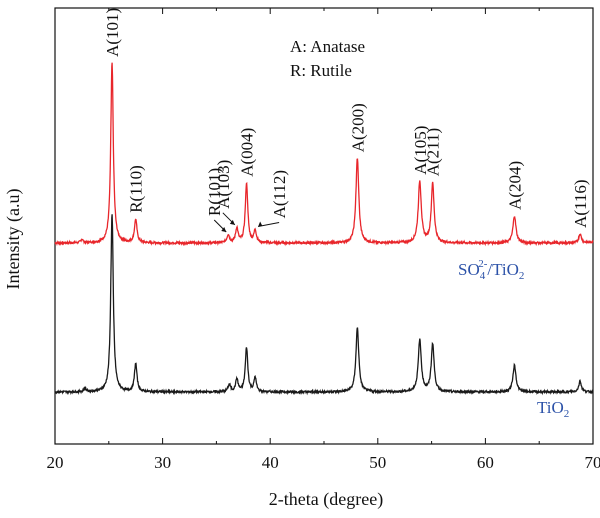 This screenshot has width=600, height=518. What do you see at coordinates (326, 499) in the screenshot?
I see `x-axis-title: 2-theta (degree)` at bounding box center [326, 499].